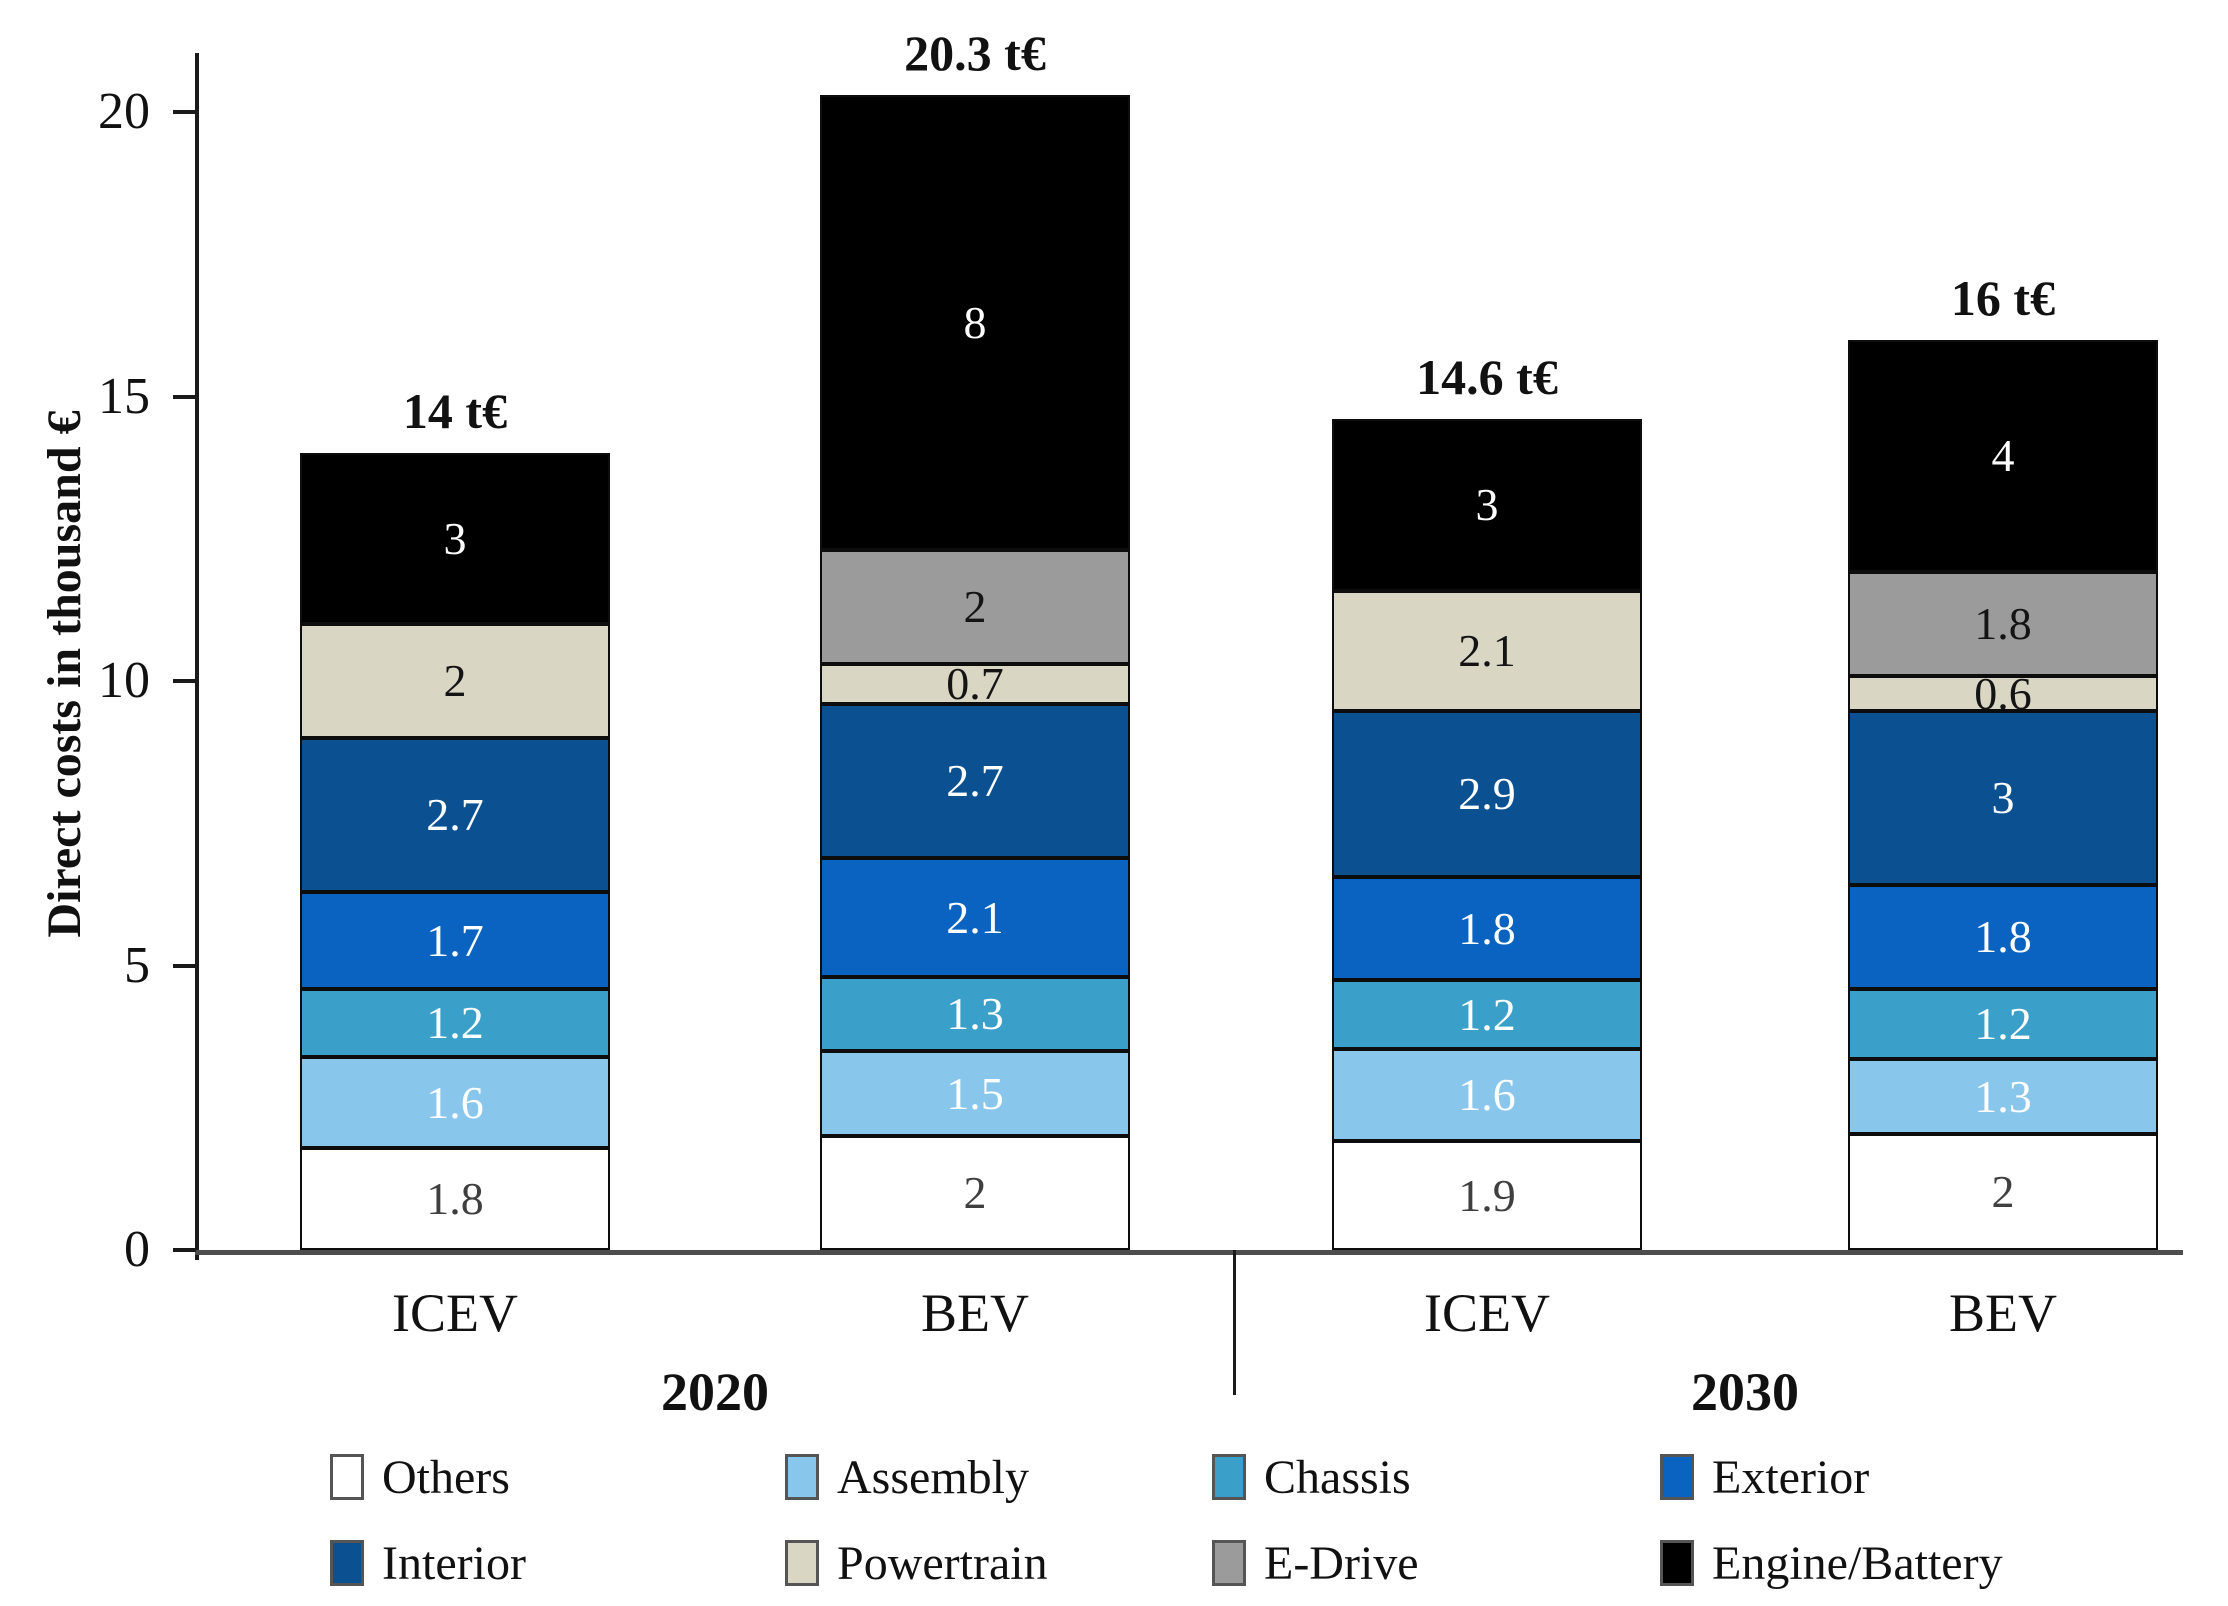 The height and width of the screenshot is (1606, 2228). I want to click on bar-segment-value: 2.9, so click(1487, 793).